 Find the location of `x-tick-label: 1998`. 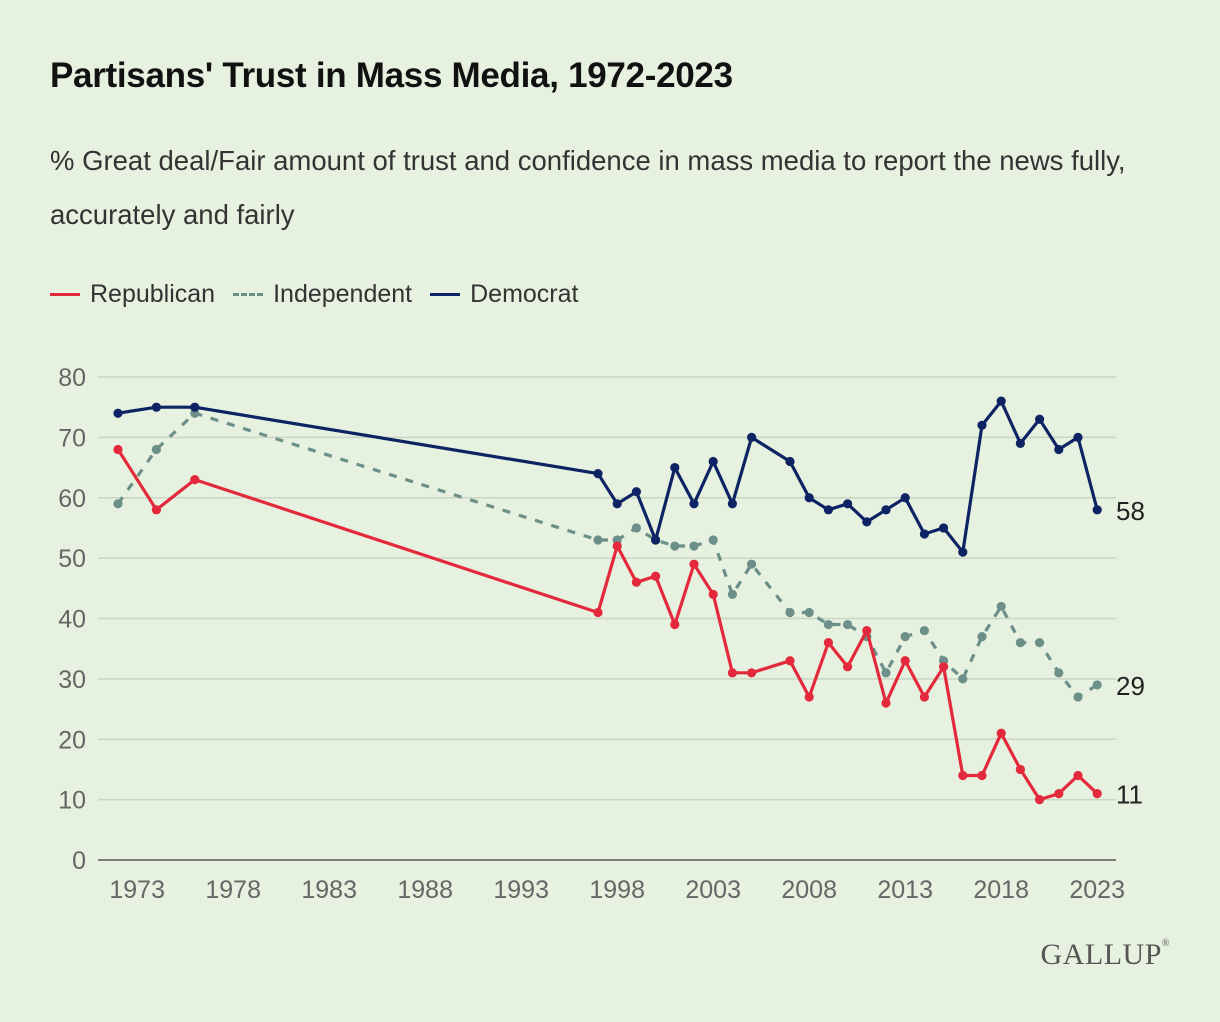

x-tick-label: 1998 is located at coordinates (617, 890).